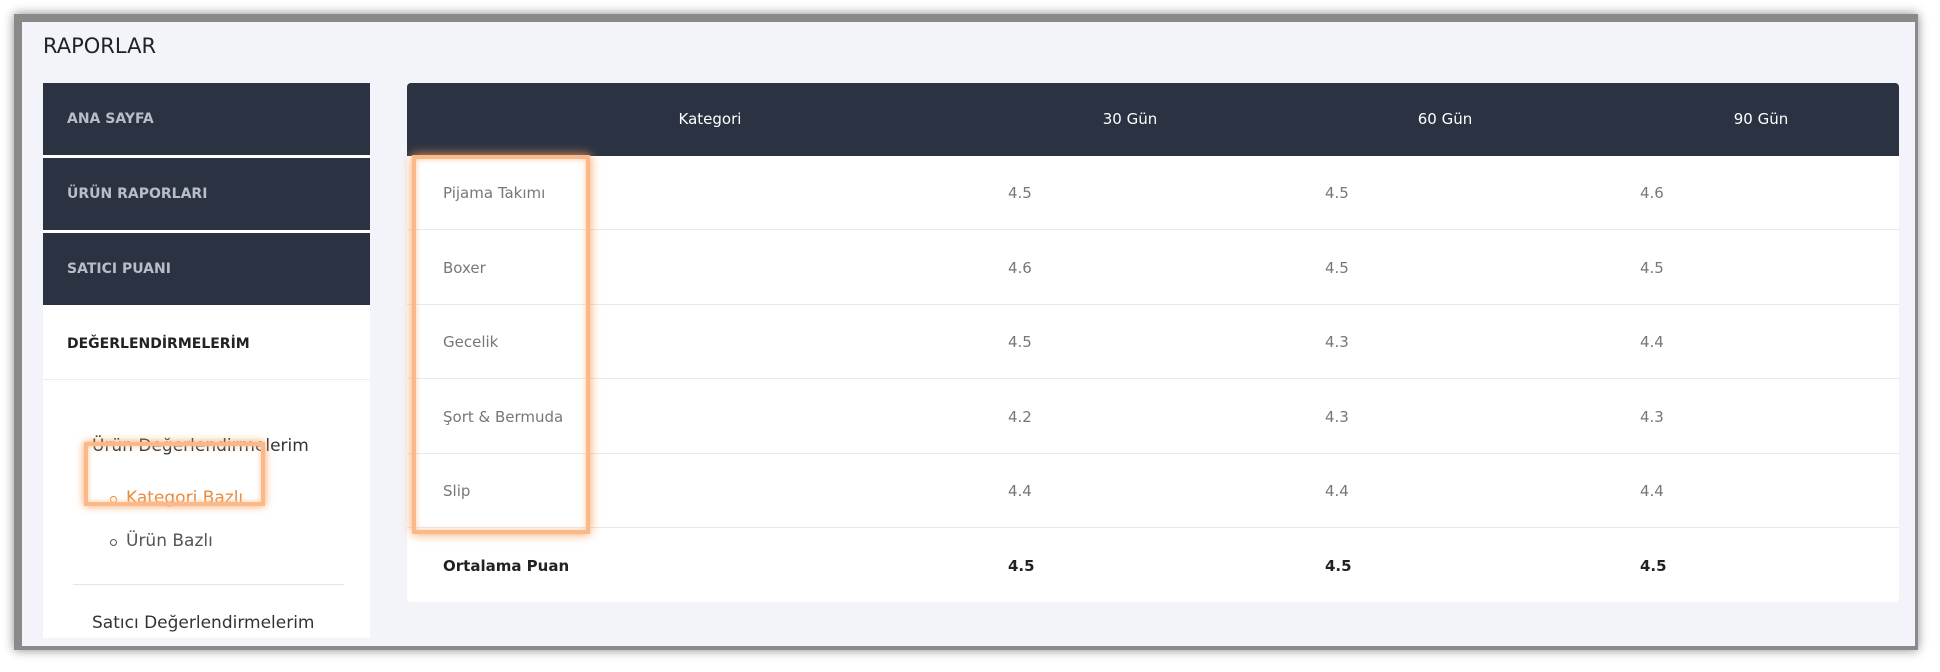  What do you see at coordinates (206, 344) in the screenshot?
I see `menu-item-active: DEĞERLENDİRMELERİM` at bounding box center [206, 344].